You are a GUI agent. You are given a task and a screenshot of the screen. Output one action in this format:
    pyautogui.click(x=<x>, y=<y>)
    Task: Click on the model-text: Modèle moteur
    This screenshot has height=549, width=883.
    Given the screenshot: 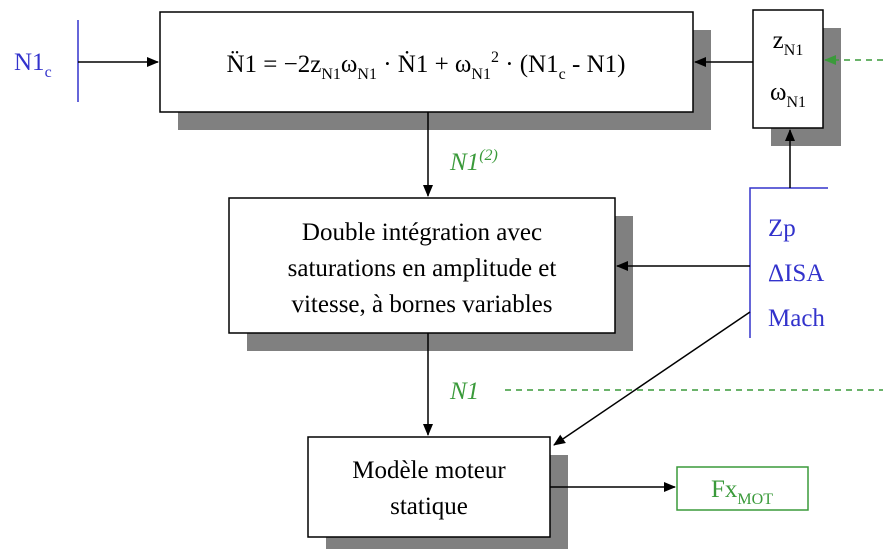 What is the action you would take?
    pyautogui.click(x=429, y=470)
    